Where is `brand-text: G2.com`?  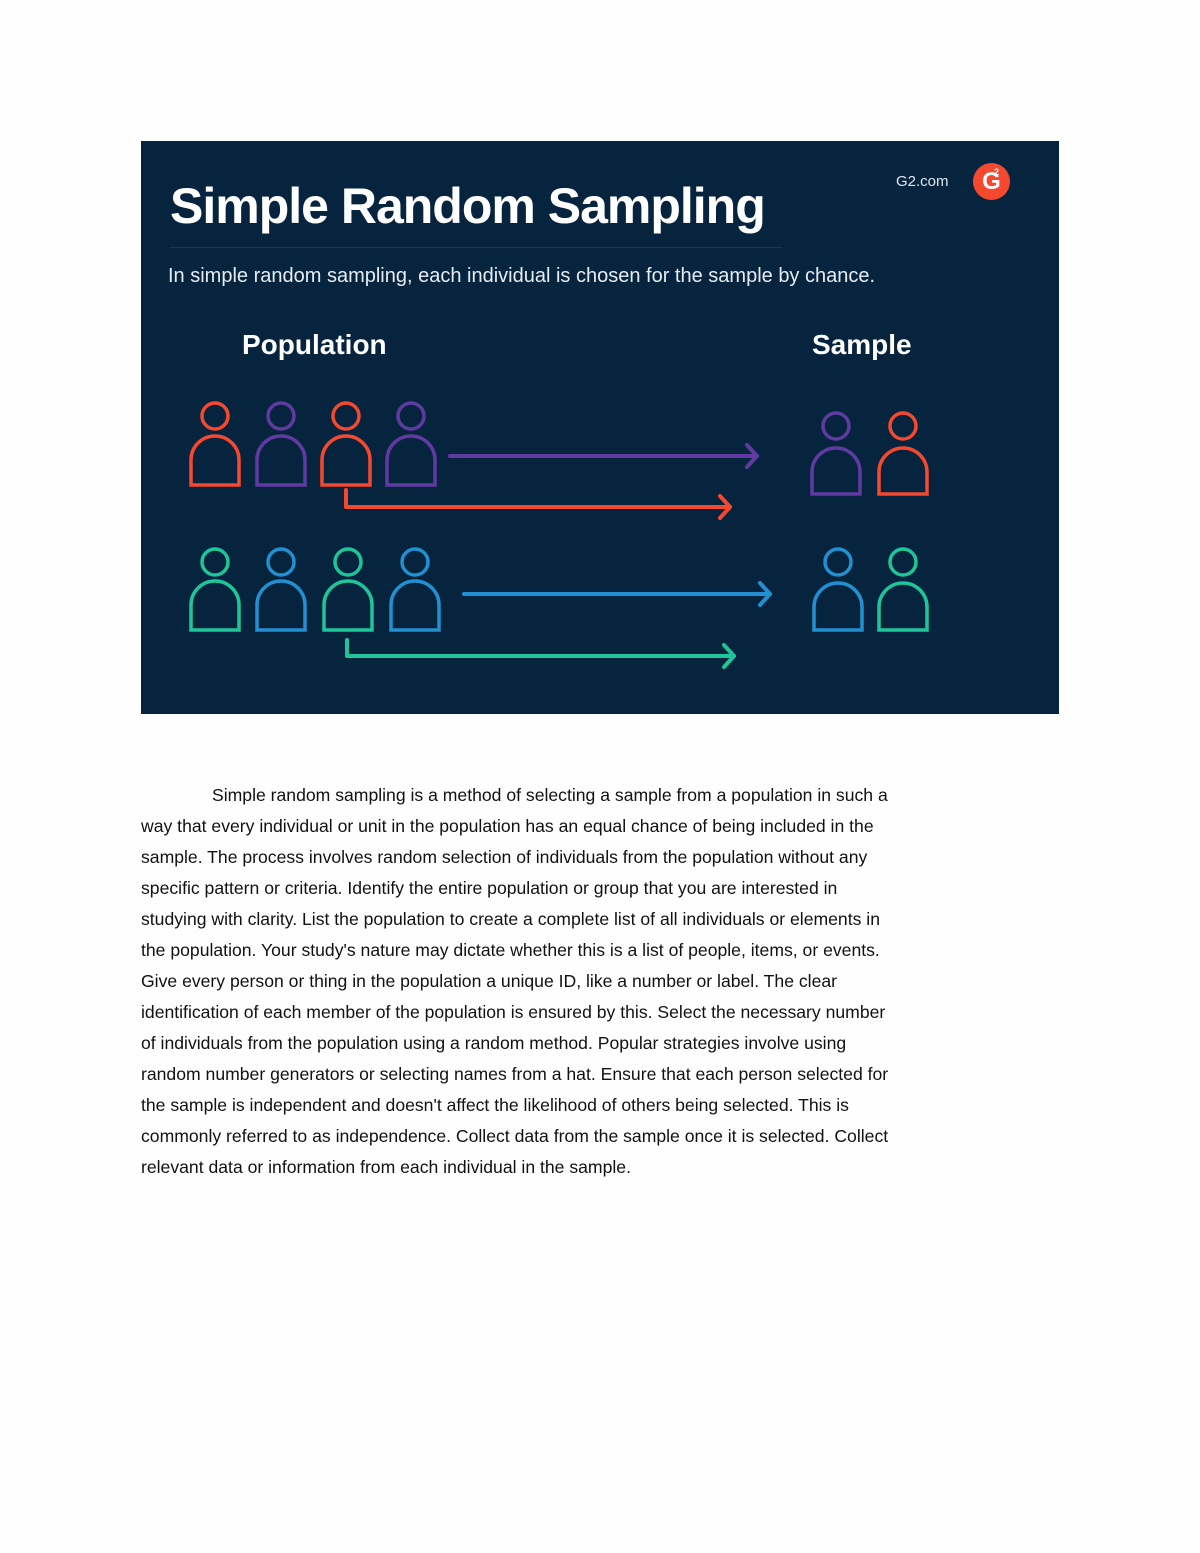
brand-text: G2.com is located at coordinates (922, 181).